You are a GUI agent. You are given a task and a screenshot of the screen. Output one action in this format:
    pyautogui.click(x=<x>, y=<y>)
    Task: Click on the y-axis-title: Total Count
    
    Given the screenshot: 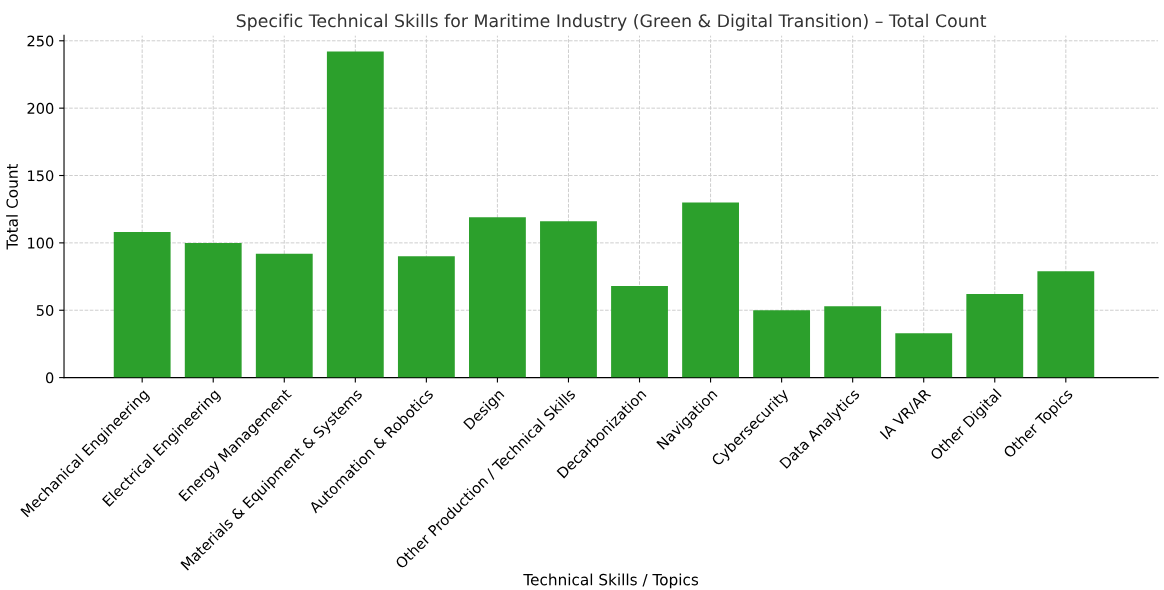 What is the action you would take?
    pyautogui.click(x=12, y=206)
    